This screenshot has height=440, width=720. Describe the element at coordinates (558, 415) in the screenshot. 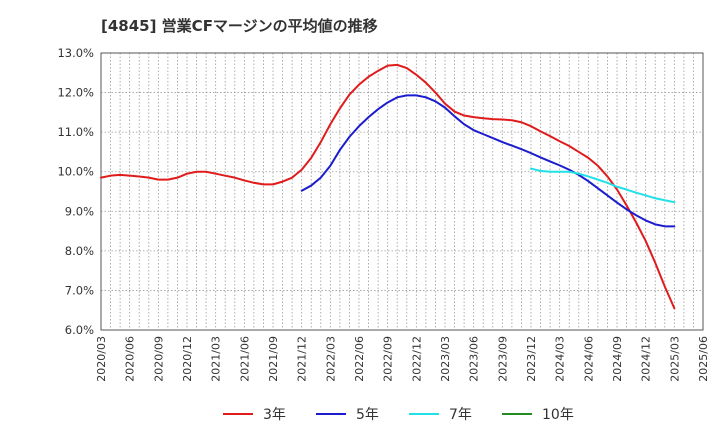

I see `legend-label: 10年` at that location.